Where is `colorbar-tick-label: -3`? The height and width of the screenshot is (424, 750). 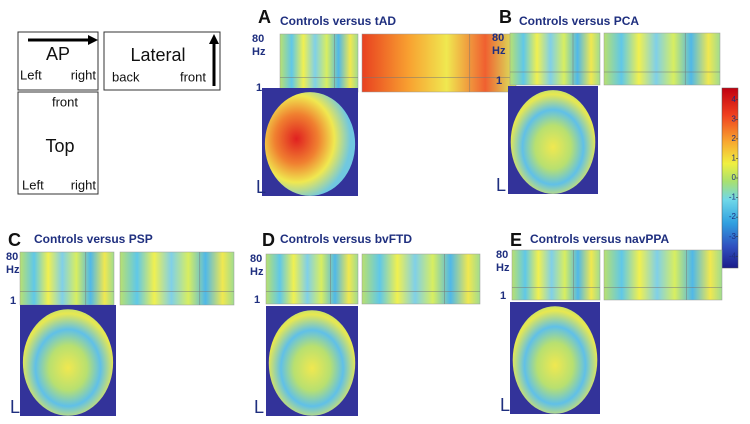 colorbar-tick-label: -3 is located at coordinates (733, 236).